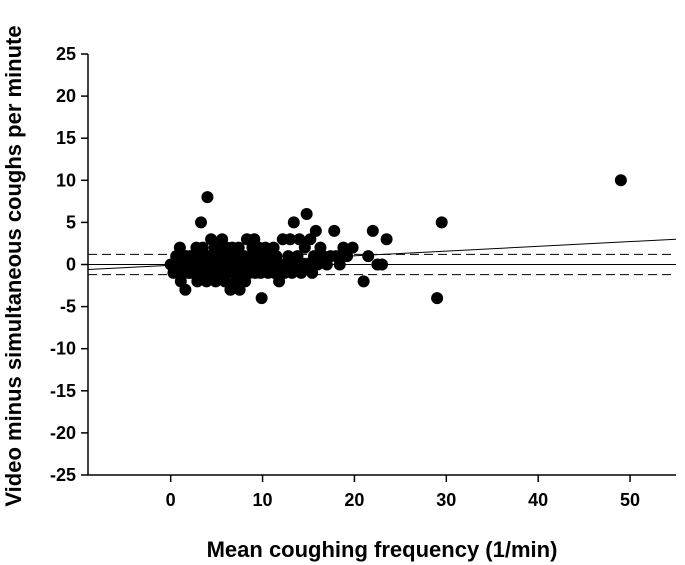  What do you see at coordinates (354, 500) in the screenshot?
I see `x-tick-label: 20` at bounding box center [354, 500].